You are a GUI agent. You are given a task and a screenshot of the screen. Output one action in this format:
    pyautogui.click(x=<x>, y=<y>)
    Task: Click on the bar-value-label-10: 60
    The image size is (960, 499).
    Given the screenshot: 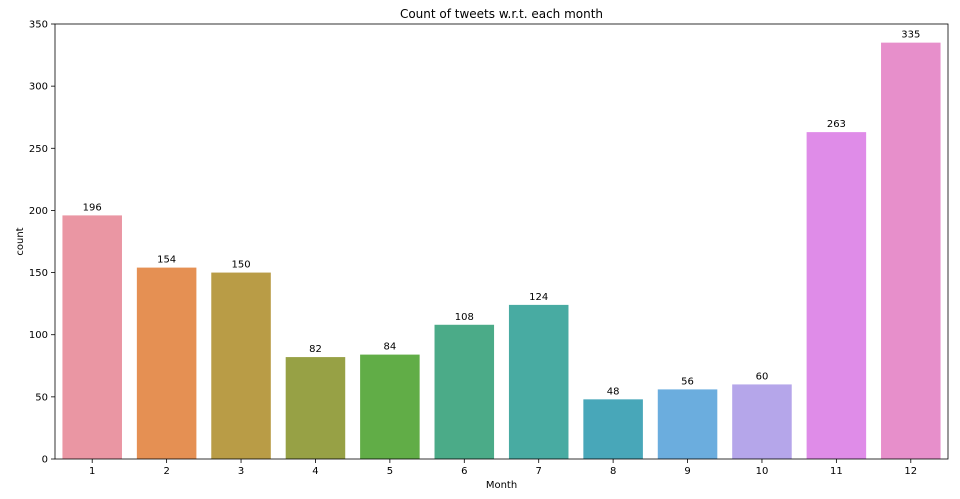 What is the action you would take?
    pyautogui.click(x=762, y=376)
    